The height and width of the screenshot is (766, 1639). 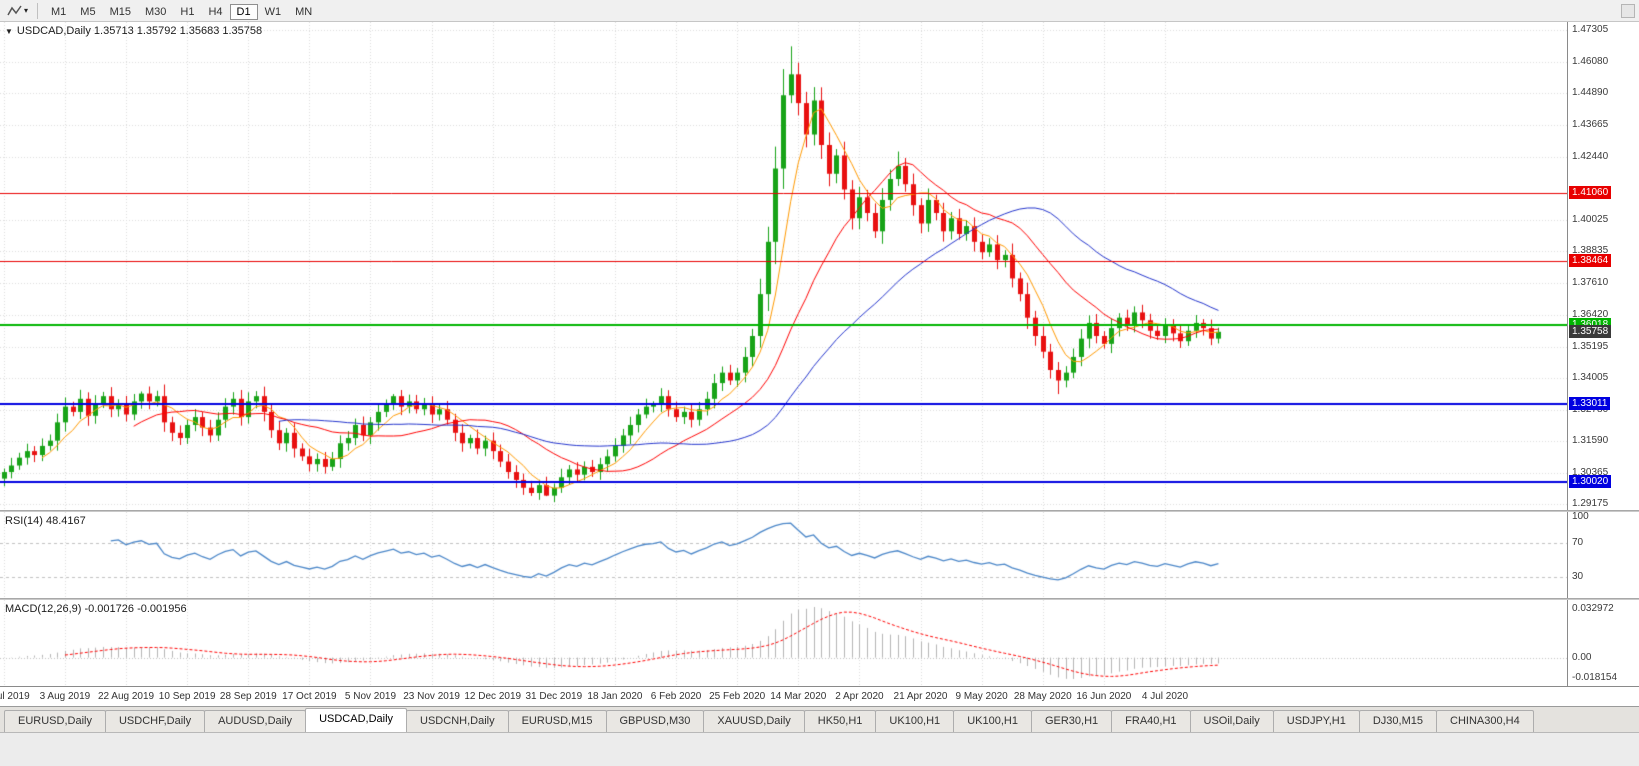 What do you see at coordinates (1582, 657) in the screenshot?
I see `macd-scale-zero: 0.00` at bounding box center [1582, 657].